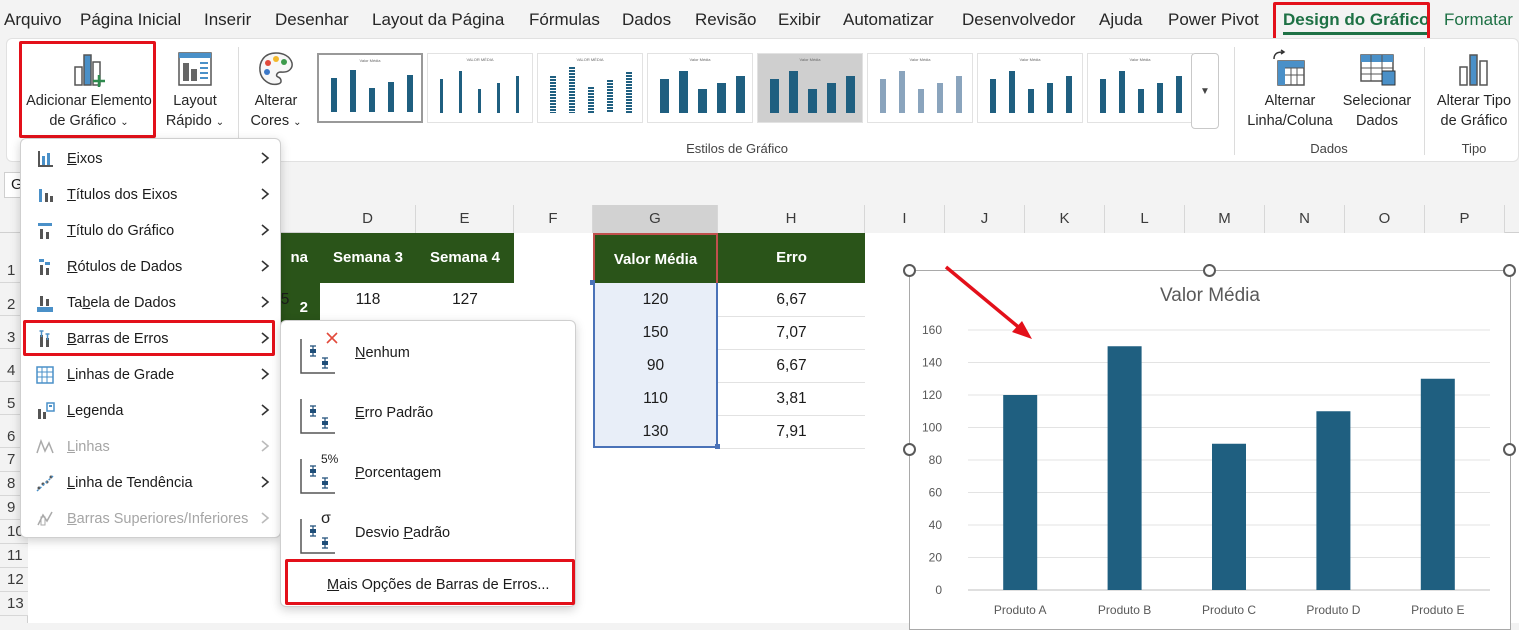  Describe the element at coordinates (655, 365) in the screenshot. I see `cell-g4: 90` at that location.